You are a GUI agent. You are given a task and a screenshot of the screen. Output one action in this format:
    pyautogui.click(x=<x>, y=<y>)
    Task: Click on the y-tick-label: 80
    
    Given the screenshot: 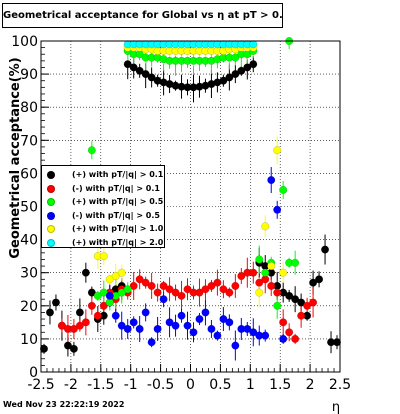 What is the action you would take?
    pyautogui.click(x=29, y=108)
    